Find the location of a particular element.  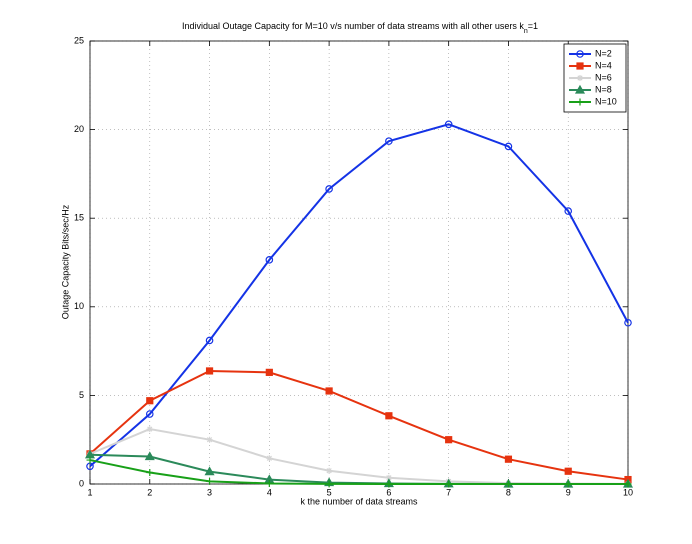

title-subscript: n is located at coordinates (526, 31).